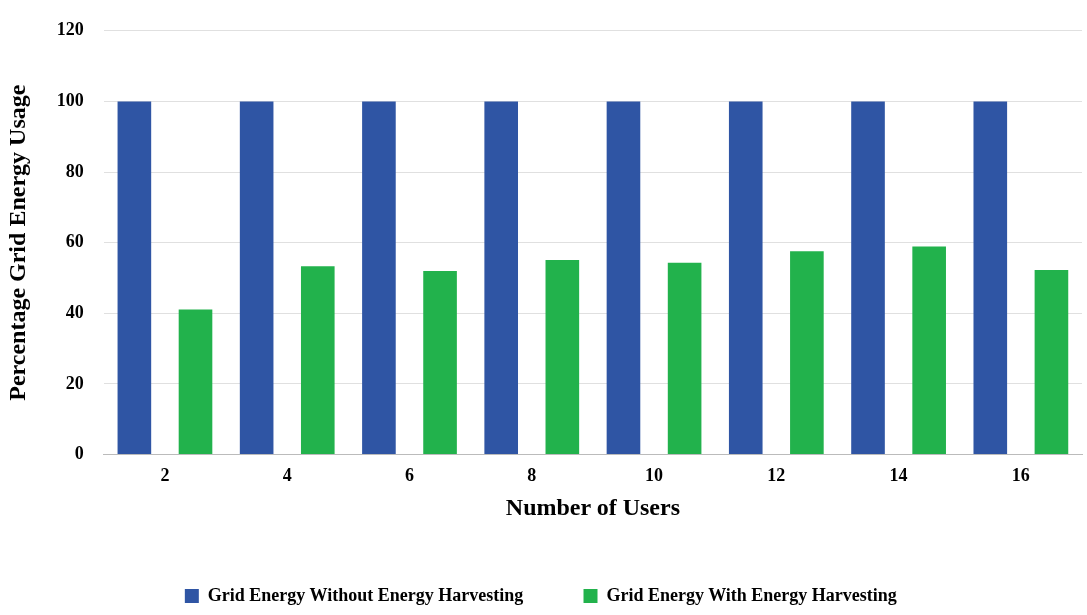 This screenshot has width=1087, height=615. Describe the element at coordinates (776, 475) in the screenshot. I see `x-tick-label: 12` at that location.